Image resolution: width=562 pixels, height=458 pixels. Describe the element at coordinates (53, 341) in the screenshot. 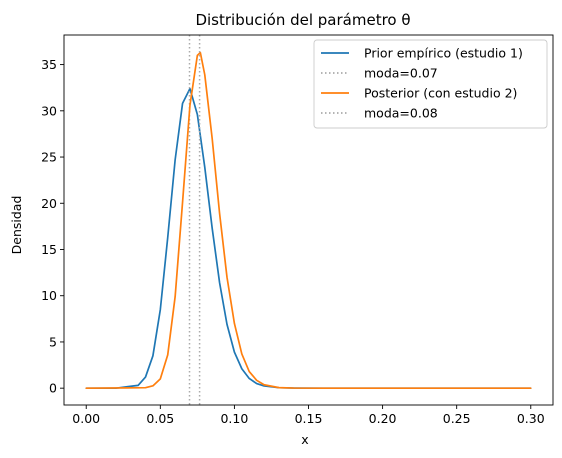

I see `y-tick-label: 5` at that location.